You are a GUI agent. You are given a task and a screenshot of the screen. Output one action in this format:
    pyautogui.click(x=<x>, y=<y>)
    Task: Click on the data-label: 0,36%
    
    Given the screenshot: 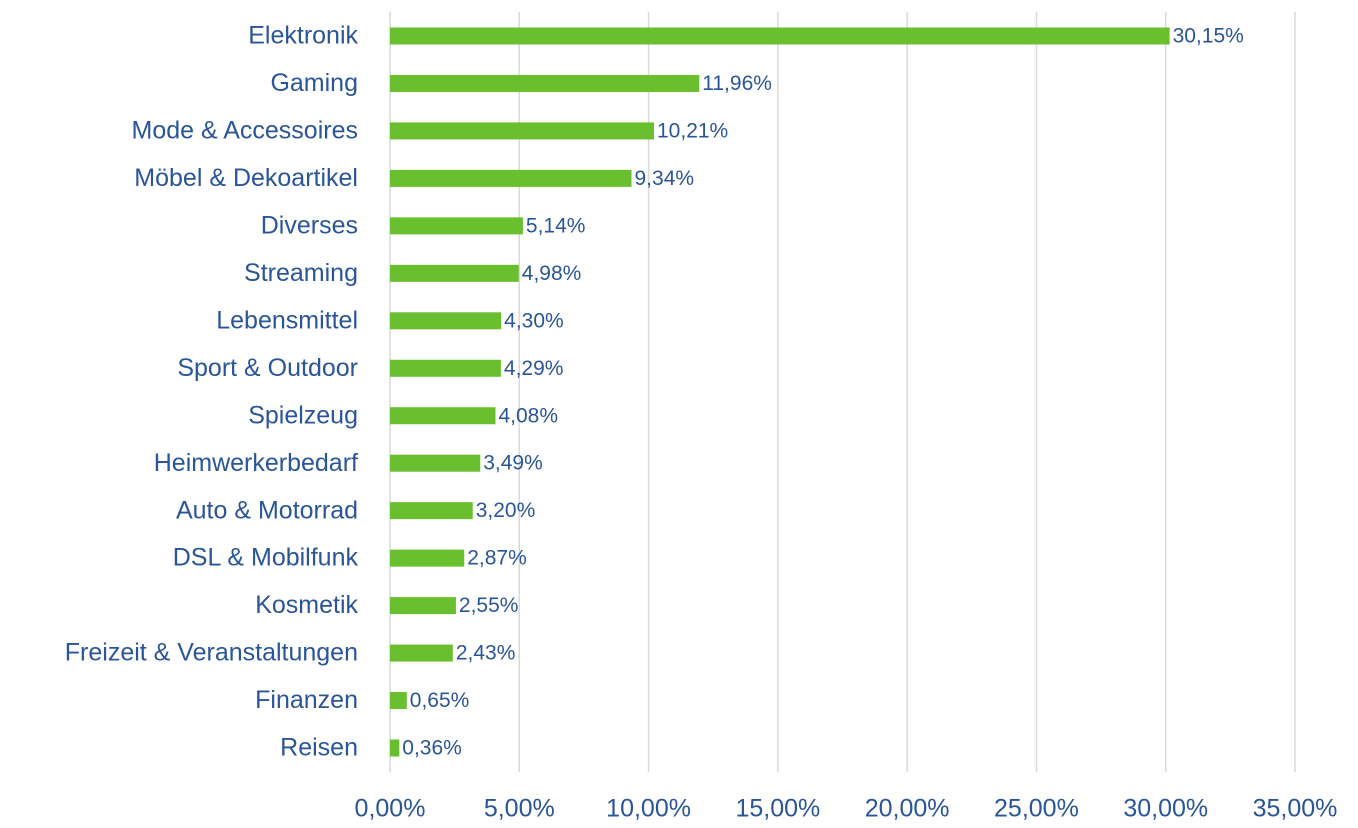 What is the action you would take?
    pyautogui.click(x=432, y=748)
    